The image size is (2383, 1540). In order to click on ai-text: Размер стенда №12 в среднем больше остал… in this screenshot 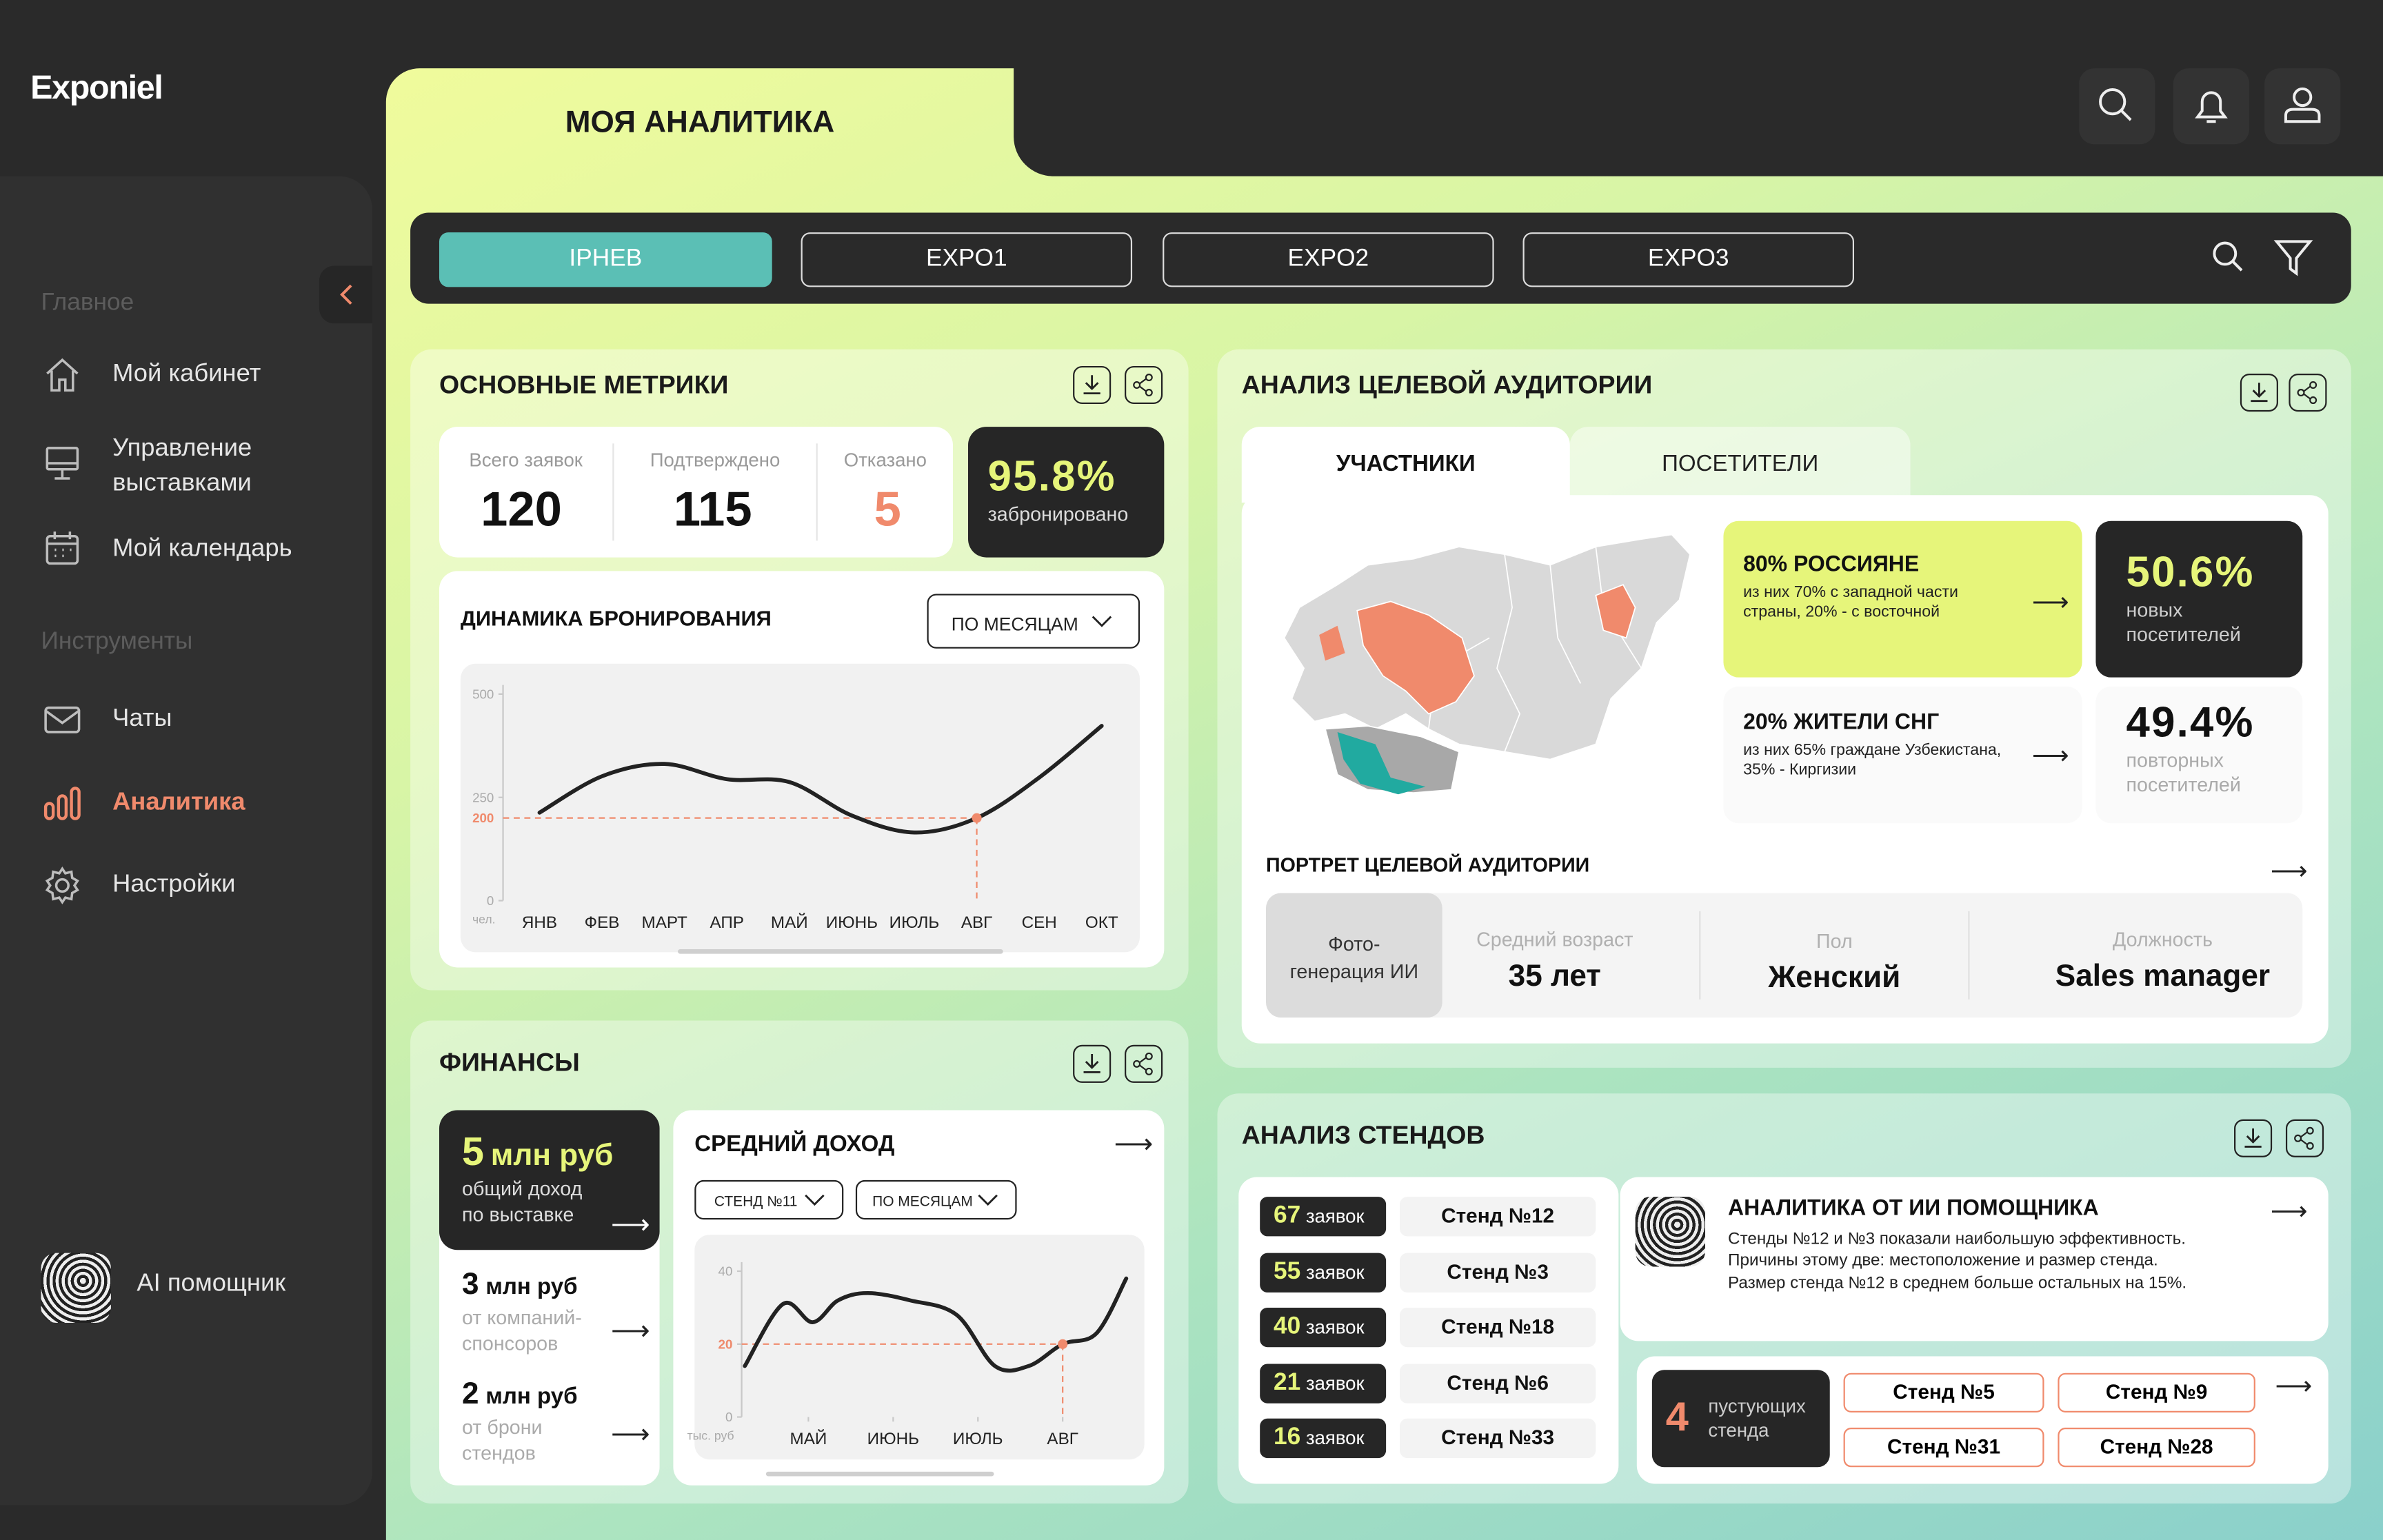, I will do `click(1957, 1284)`.